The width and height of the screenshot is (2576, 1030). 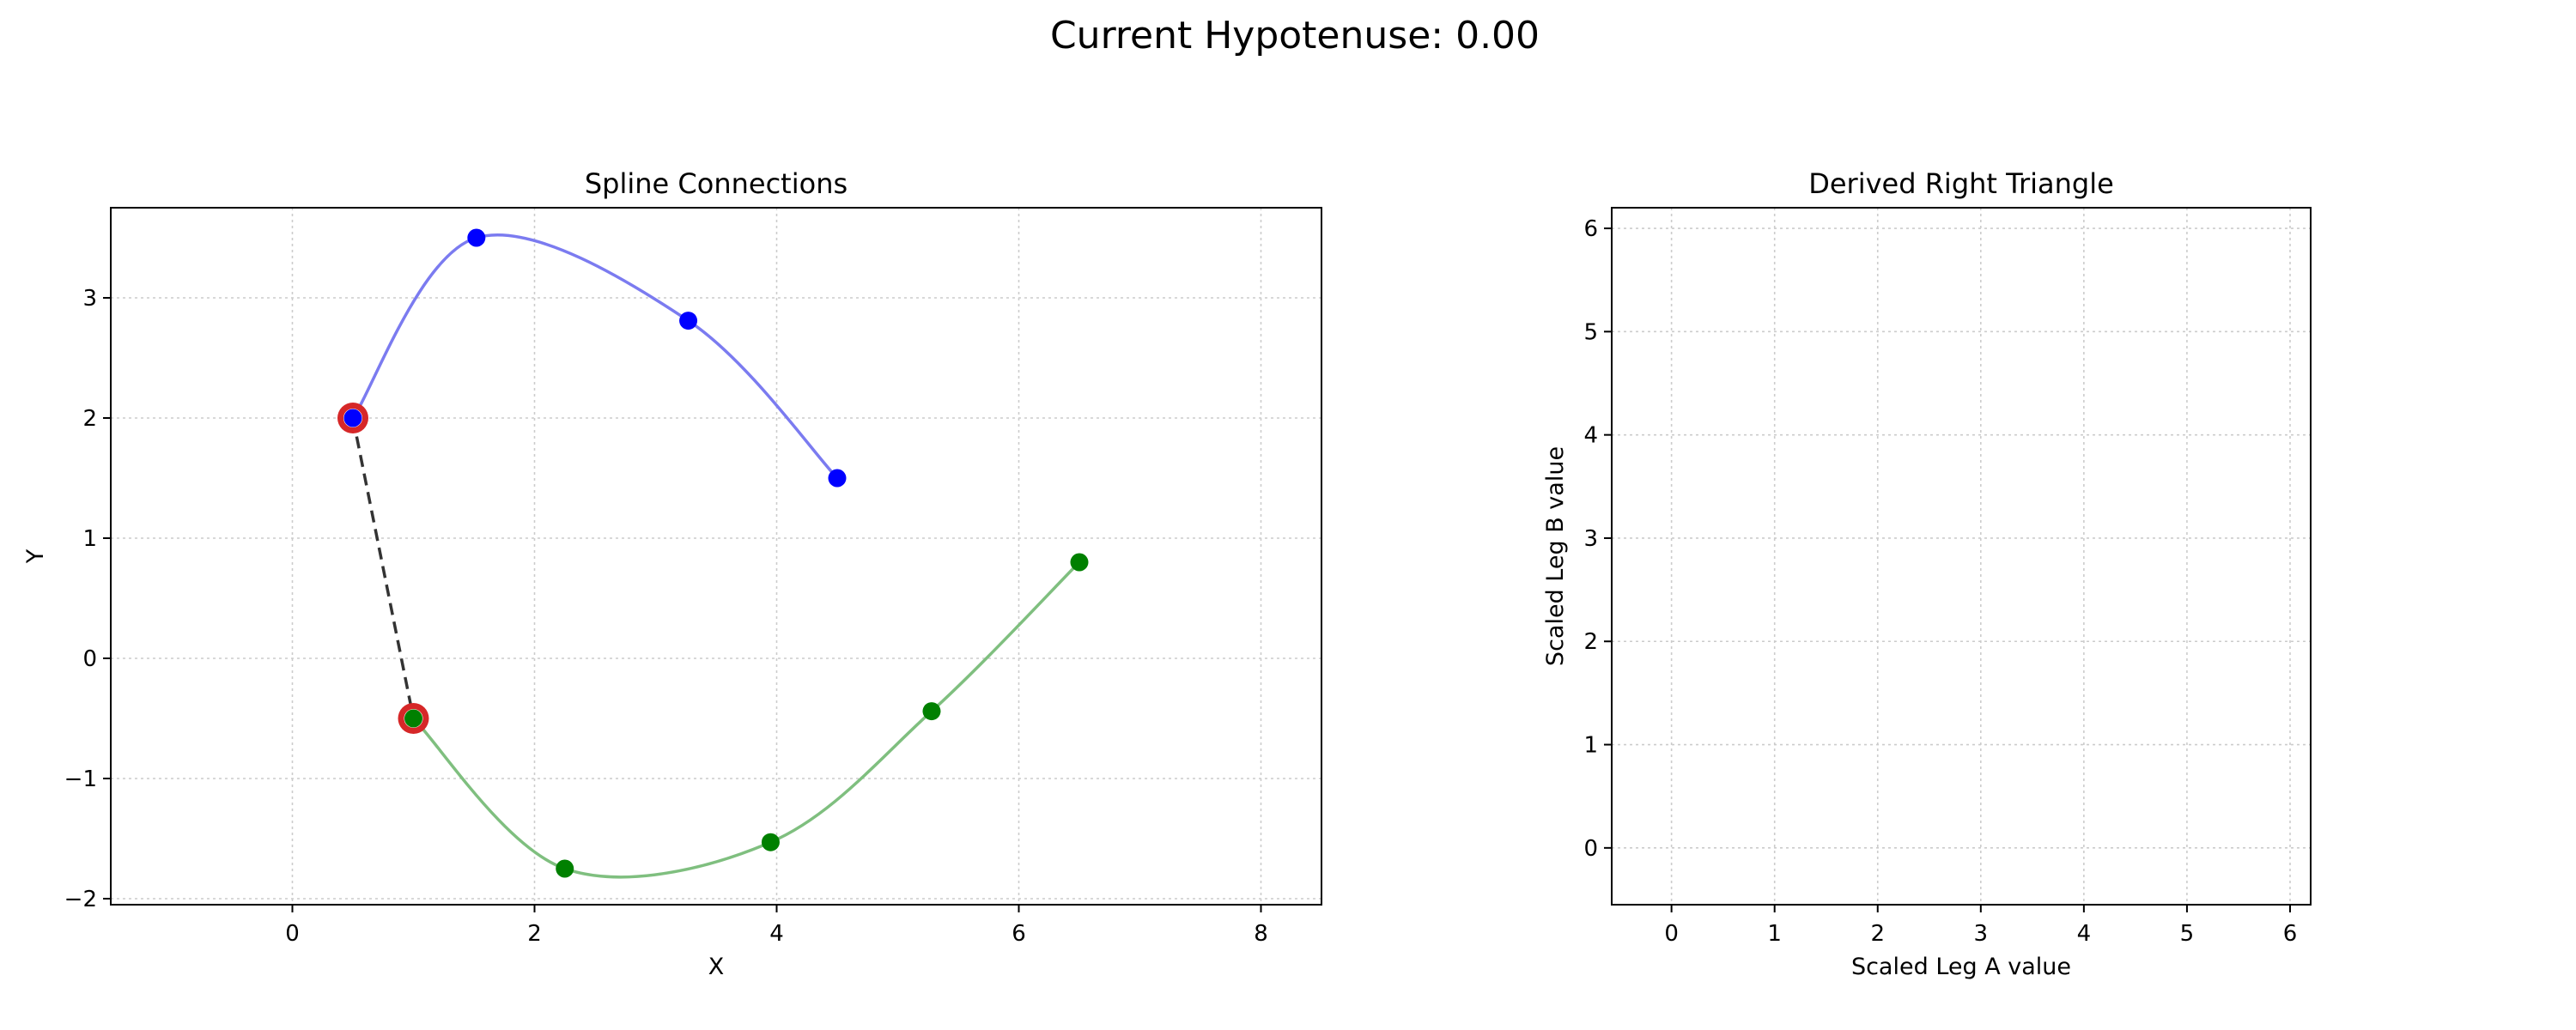 I want to click on panel1-xtick-label: 6, so click(x=1019, y=934).